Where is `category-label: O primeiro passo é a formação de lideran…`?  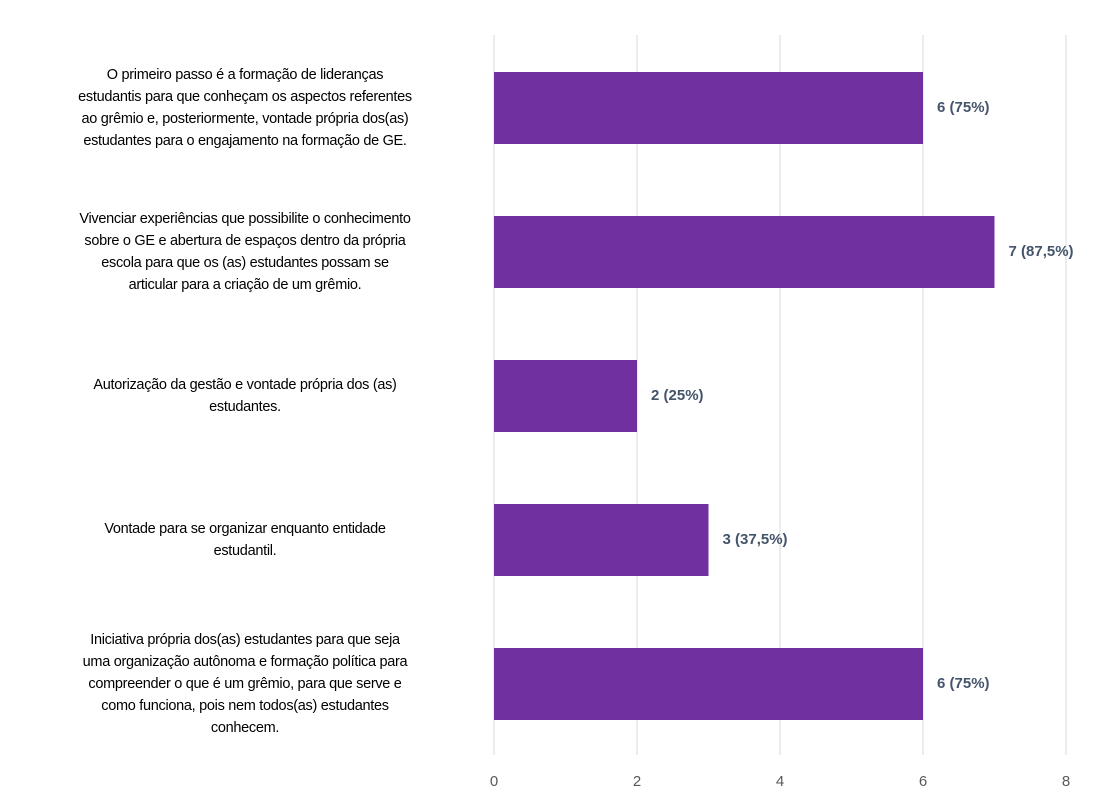
category-label: O primeiro passo é a formação de lideran… is located at coordinates (245, 108).